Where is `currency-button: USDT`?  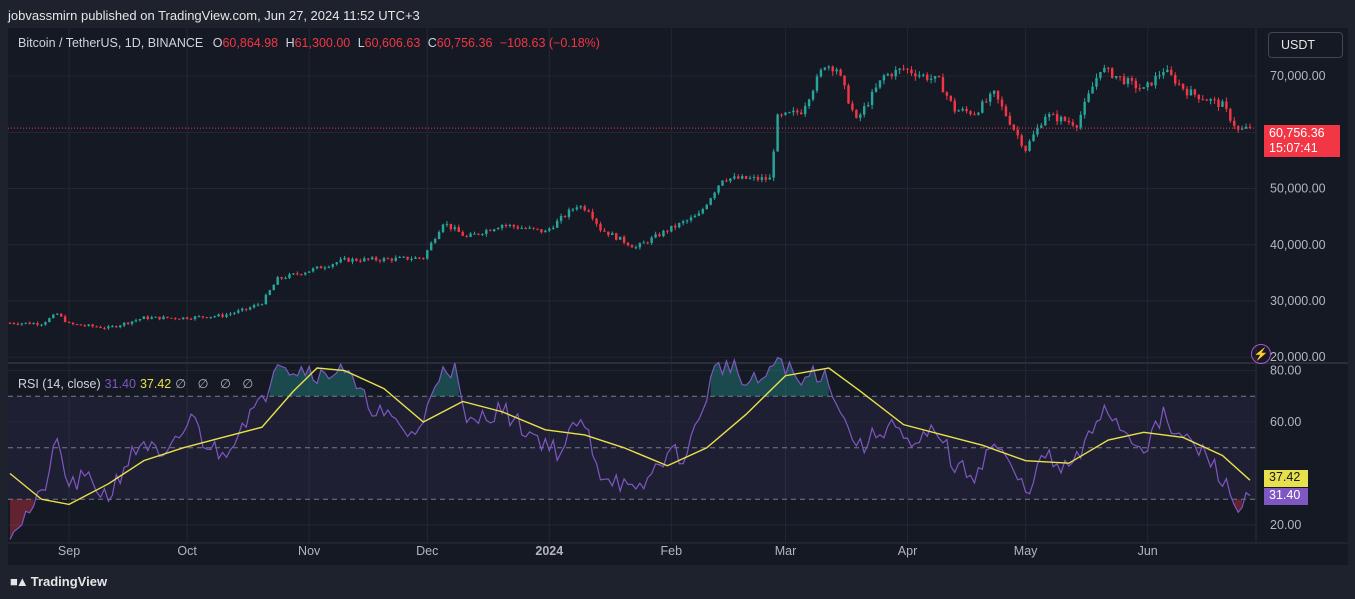 currency-button: USDT is located at coordinates (1305, 45).